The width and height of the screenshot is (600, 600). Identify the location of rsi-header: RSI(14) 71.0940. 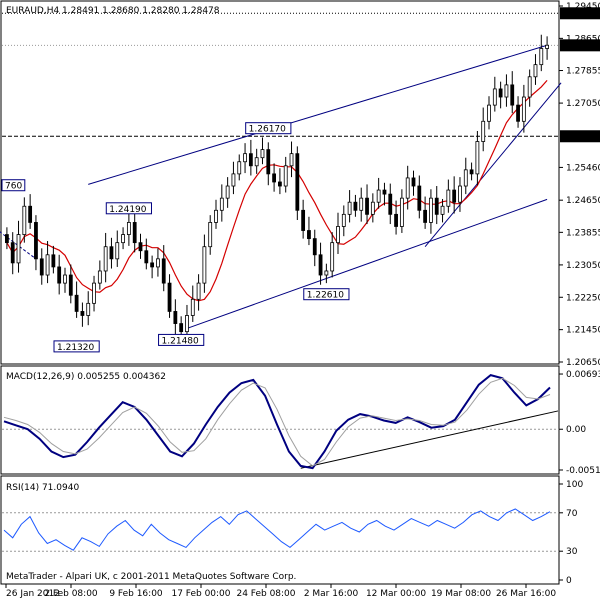
(42, 488).